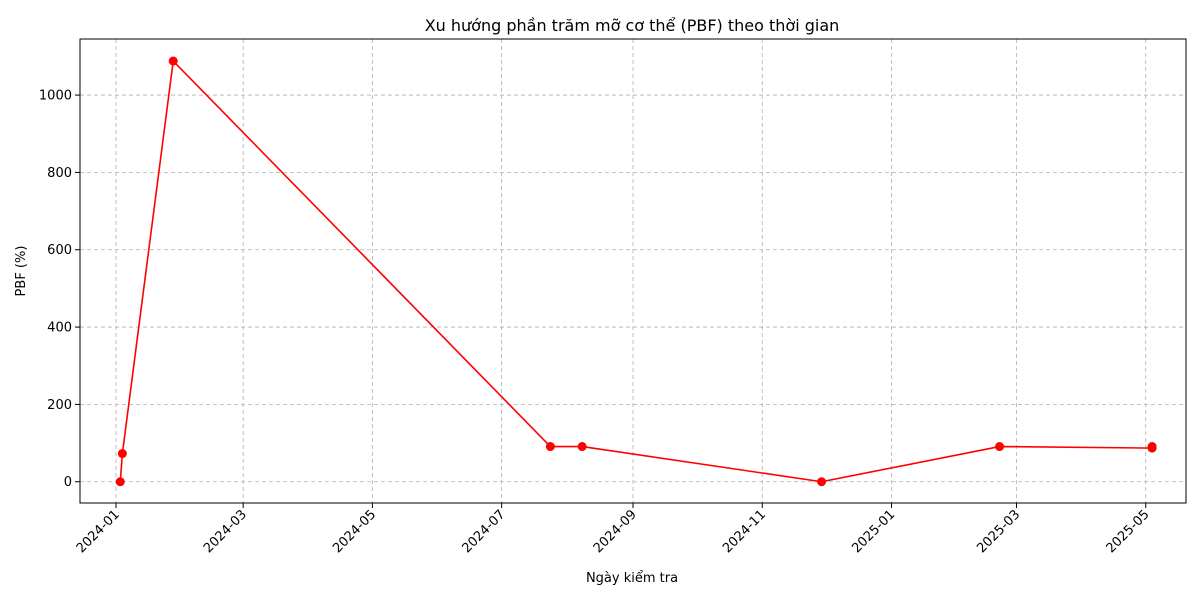 The height and width of the screenshot is (600, 1200). Describe the element at coordinates (354, 531) in the screenshot. I see `x-tick-label: 2024-05` at that location.